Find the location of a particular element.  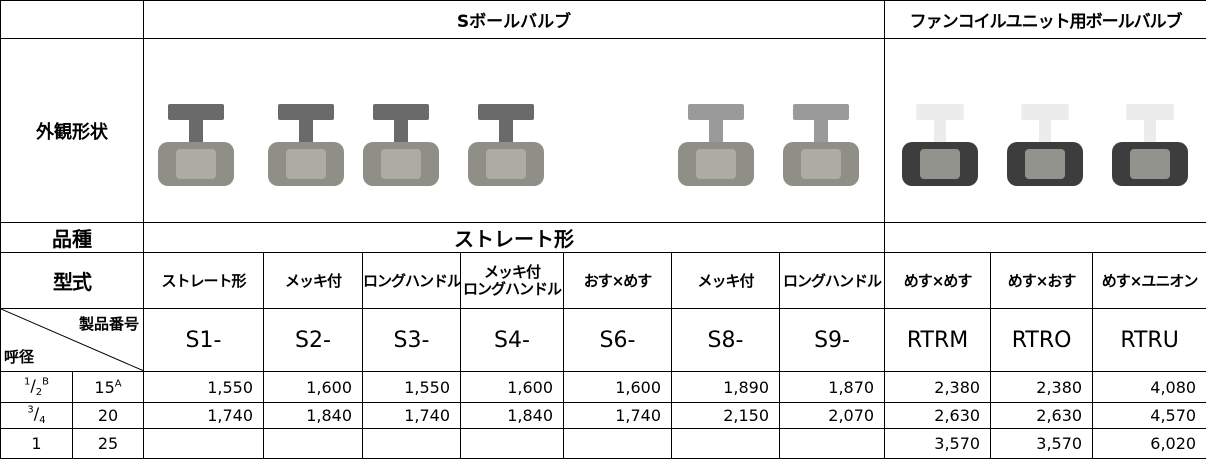

model-text: めす×めす is located at coordinates (938, 281).